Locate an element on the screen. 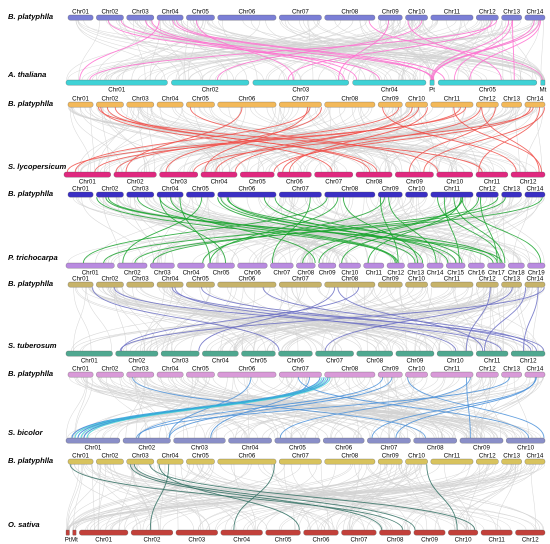 The height and width of the screenshot is (544, 550). chromosome-label-top: Chr08 is located at coordinates (349, 11).